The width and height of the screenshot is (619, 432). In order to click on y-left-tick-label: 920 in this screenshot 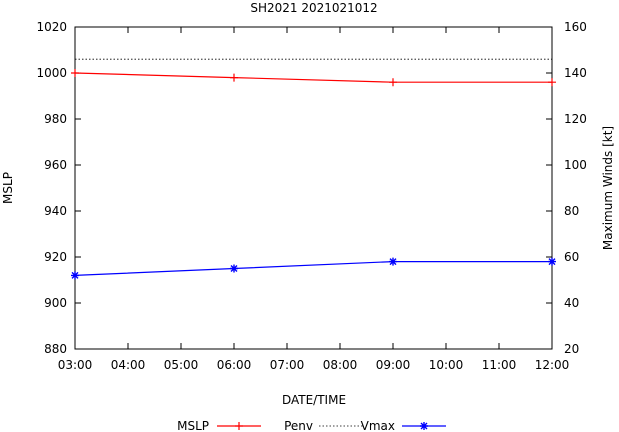, I will do `click(55, 257)`.